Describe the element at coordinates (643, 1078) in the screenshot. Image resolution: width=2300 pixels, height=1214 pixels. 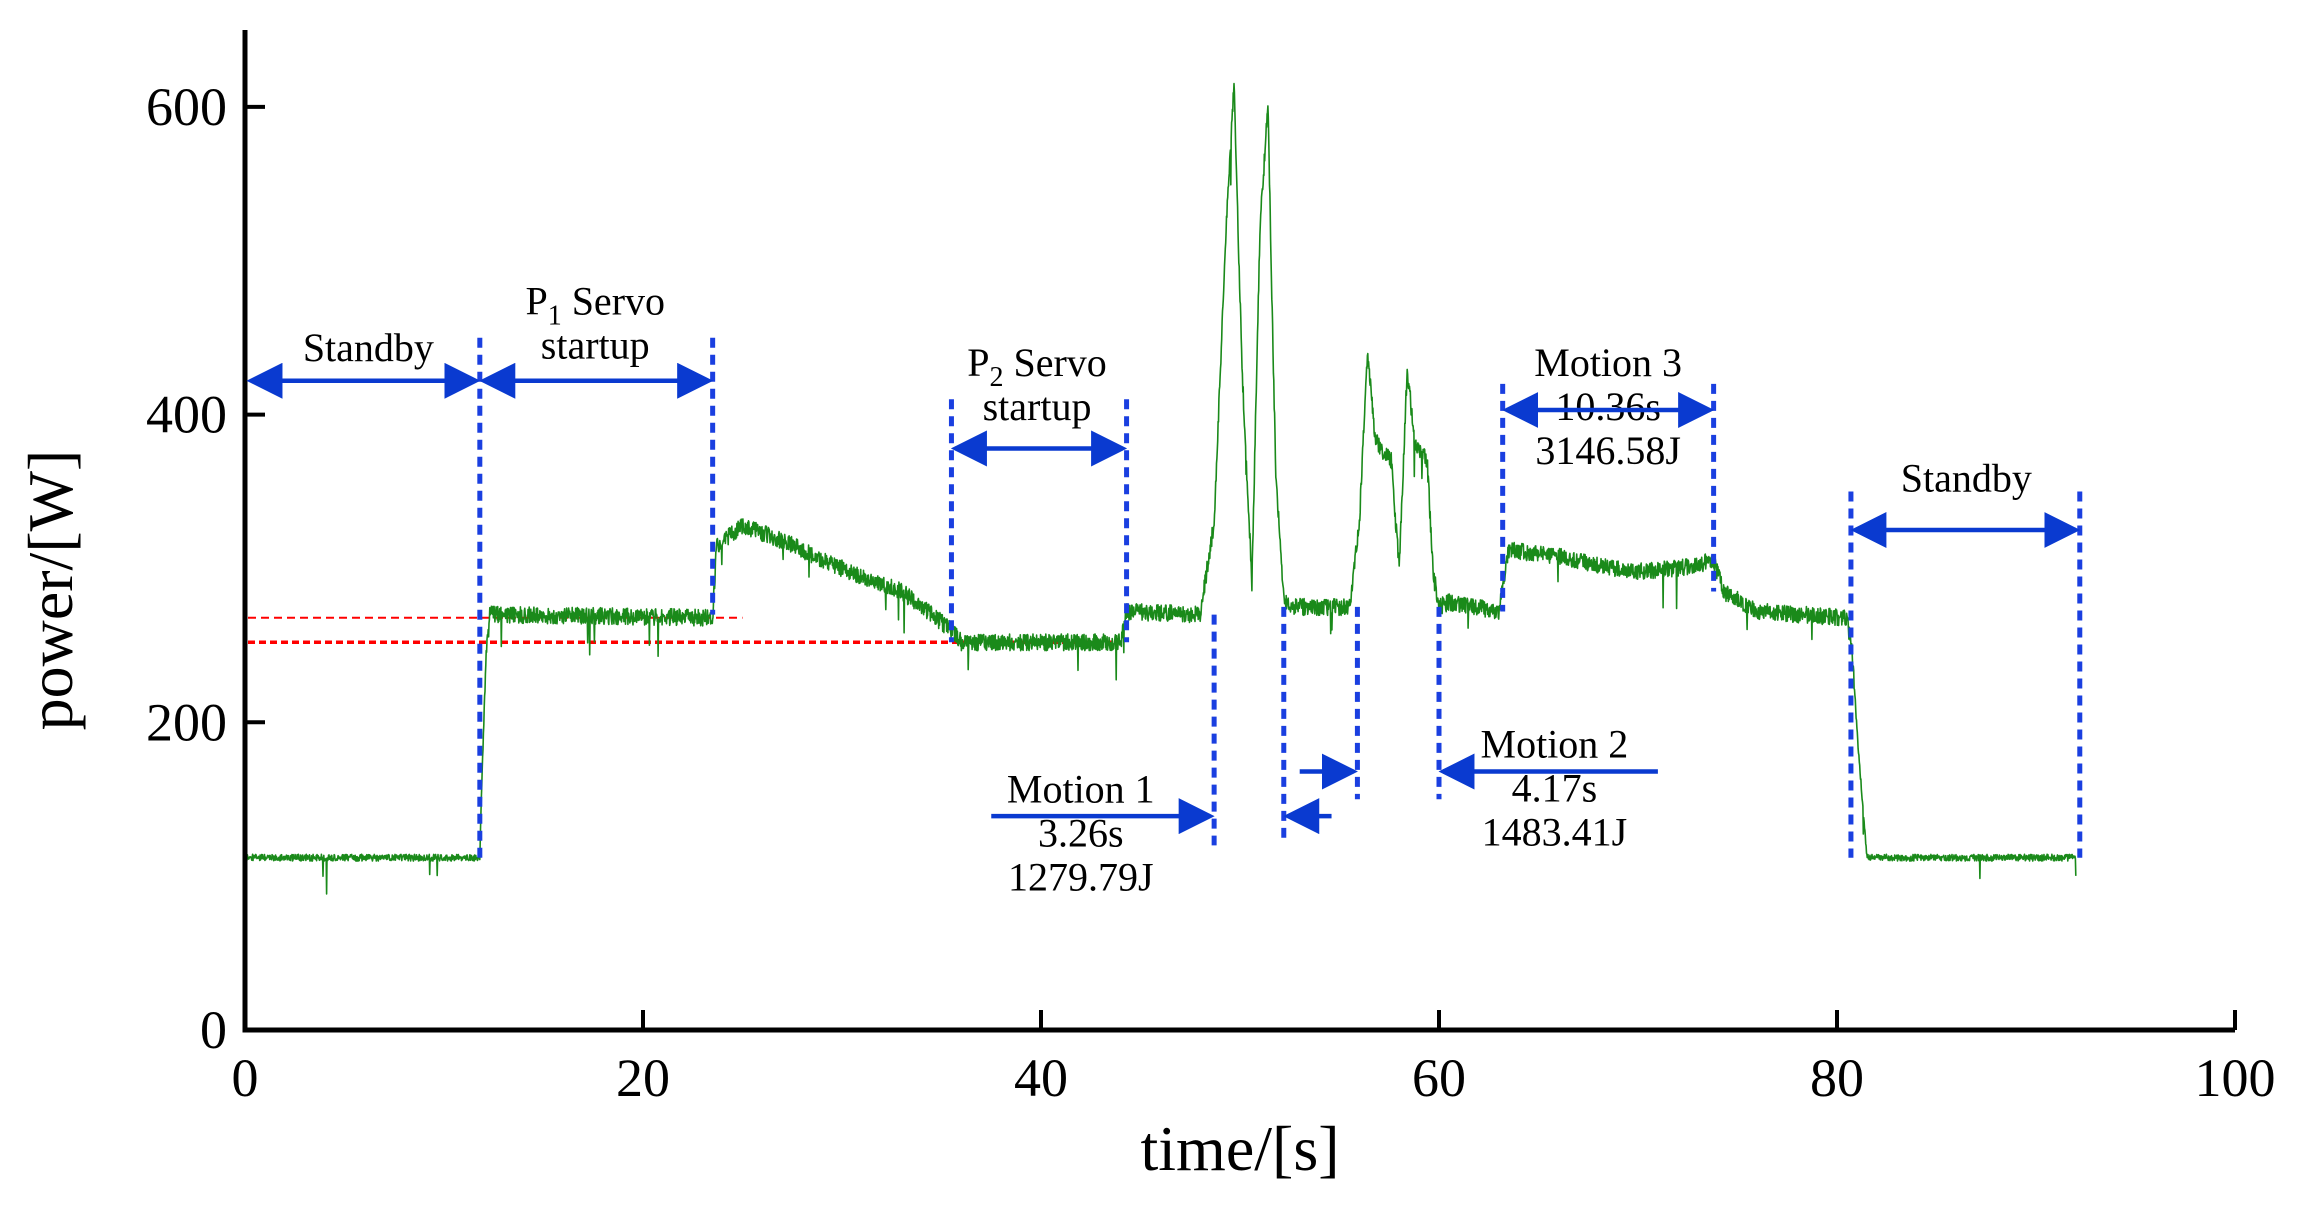
I see `x-tick-label: 20` at that location.